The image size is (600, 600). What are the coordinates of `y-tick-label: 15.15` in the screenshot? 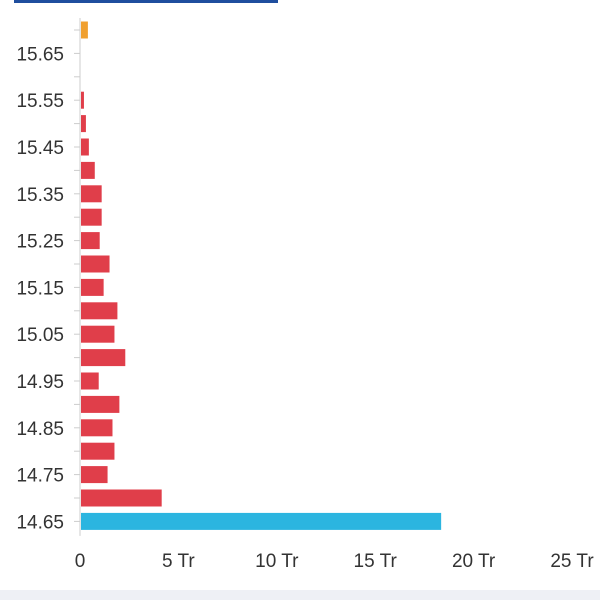 It's located at (40, 288).